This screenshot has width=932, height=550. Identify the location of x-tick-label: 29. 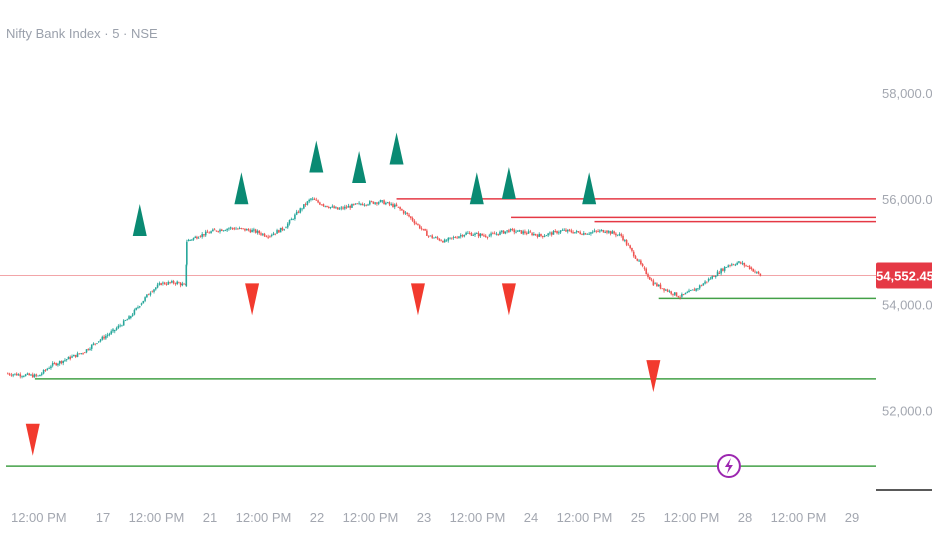
(852, 517).